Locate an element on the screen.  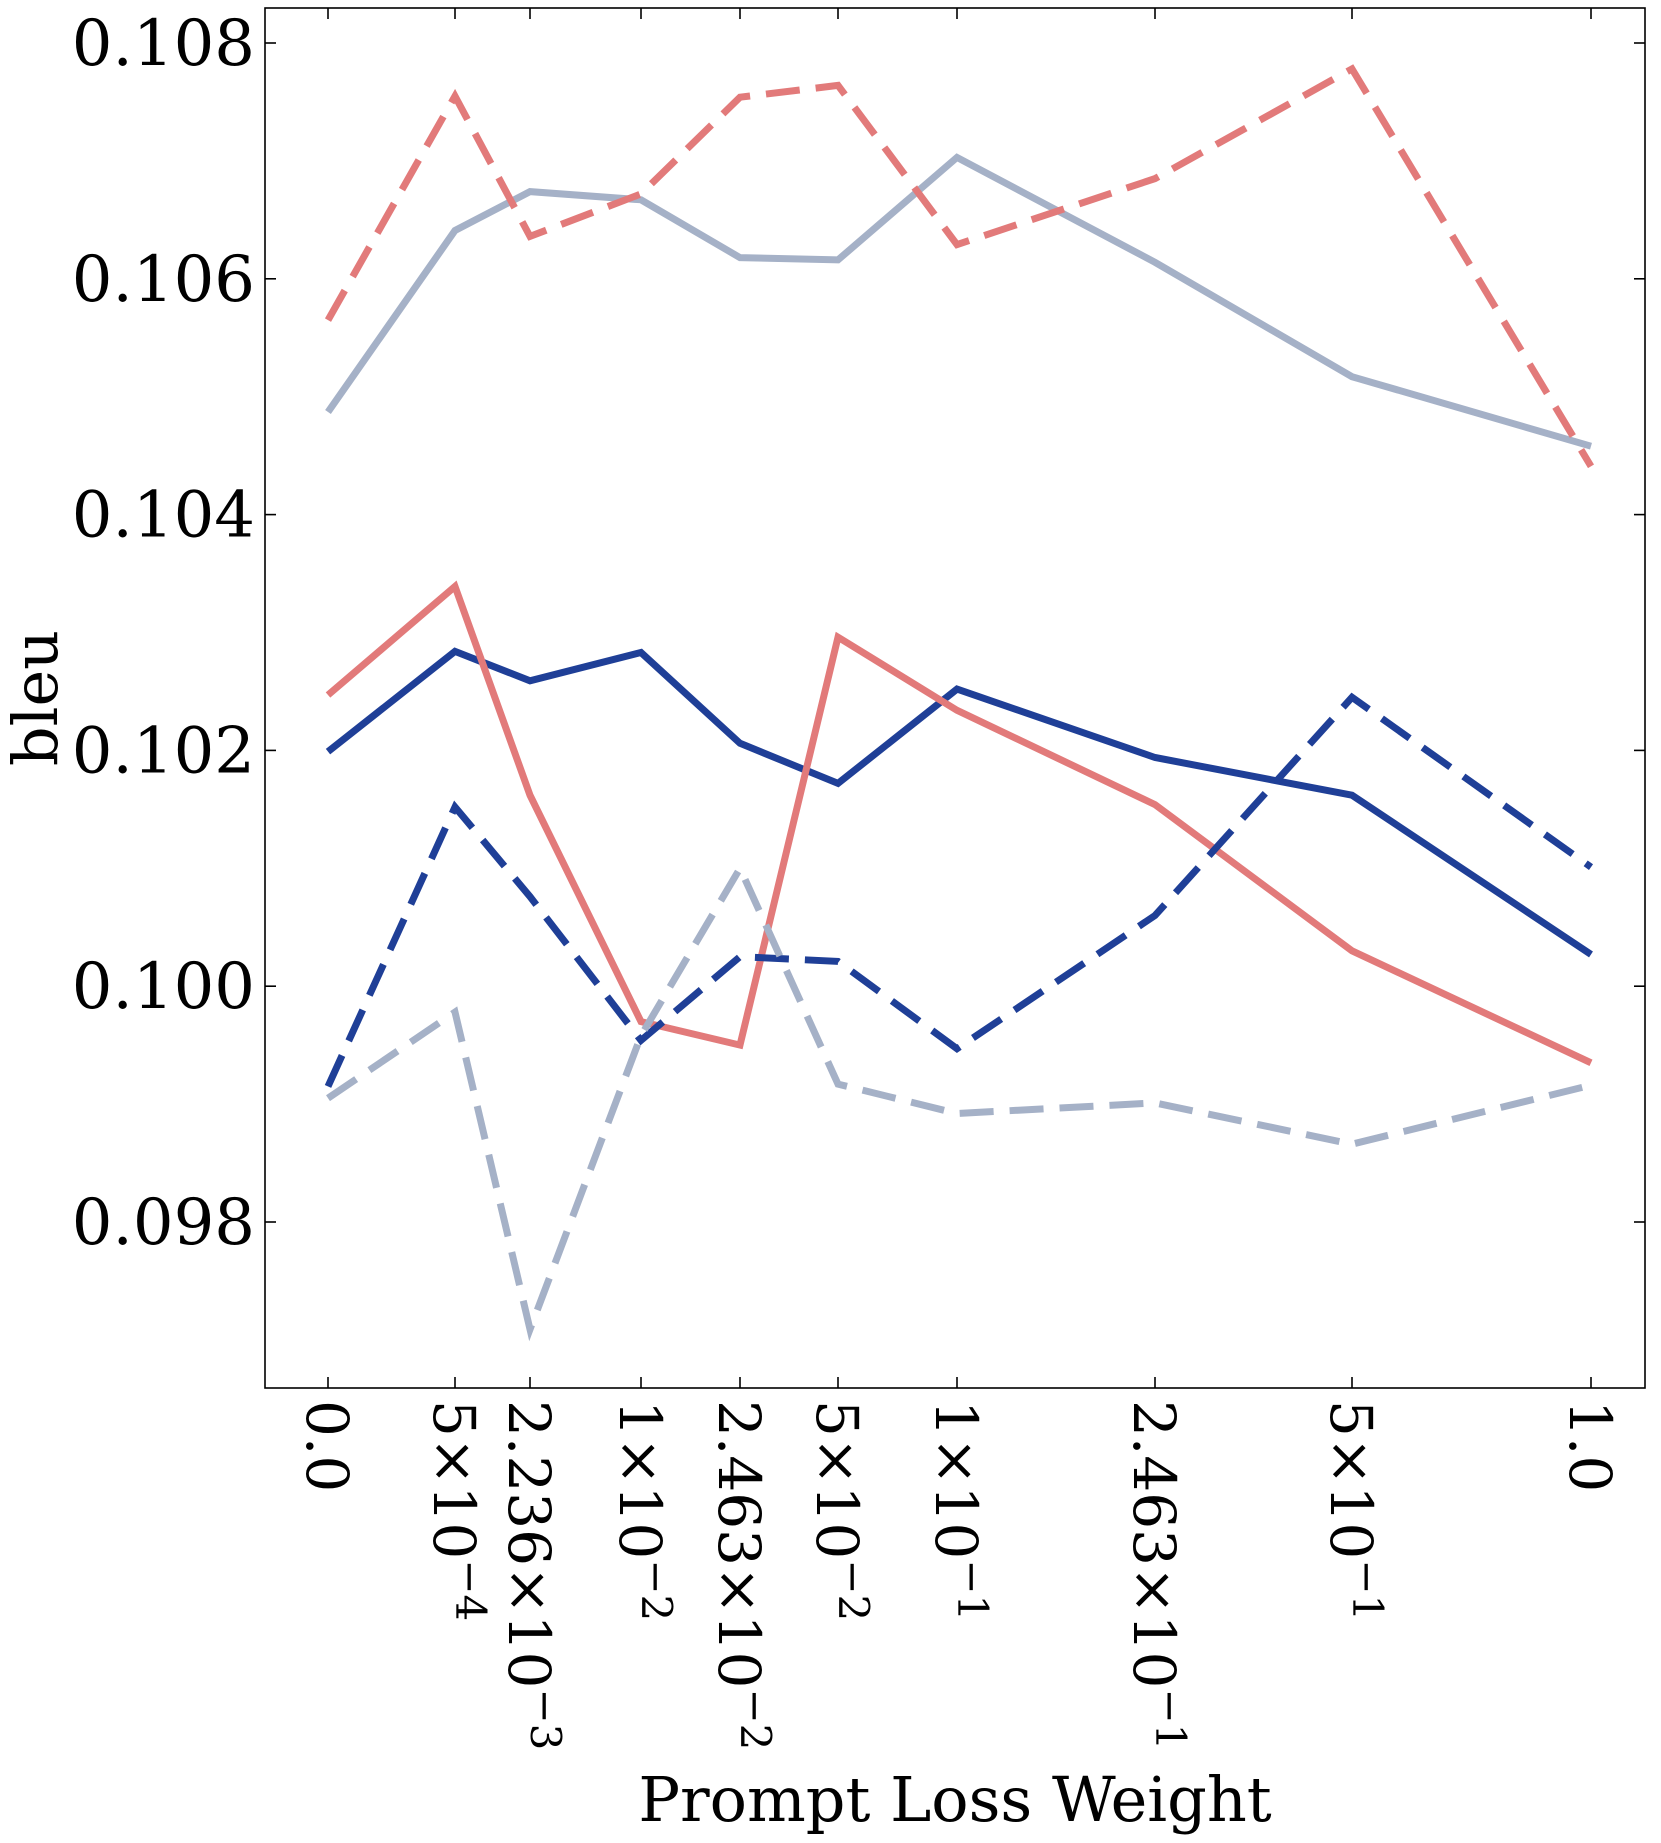
y-tick-label: 0.106 is located at coordinates (163, 280).